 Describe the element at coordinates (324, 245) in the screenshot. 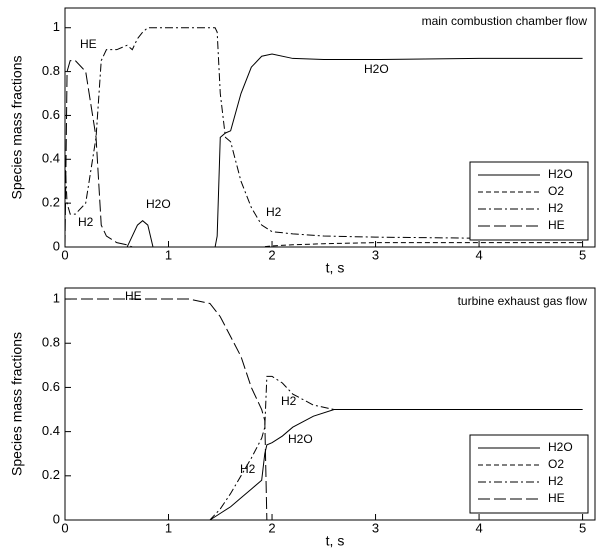

I see `series-line` at that location.